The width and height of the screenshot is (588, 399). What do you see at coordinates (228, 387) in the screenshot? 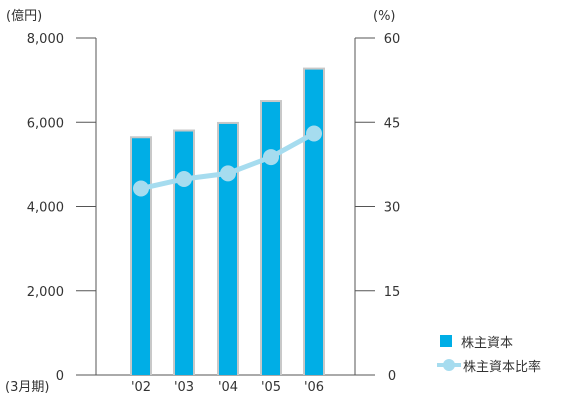
I see `x-tick-label: '04` at bounding box center [228, 387].